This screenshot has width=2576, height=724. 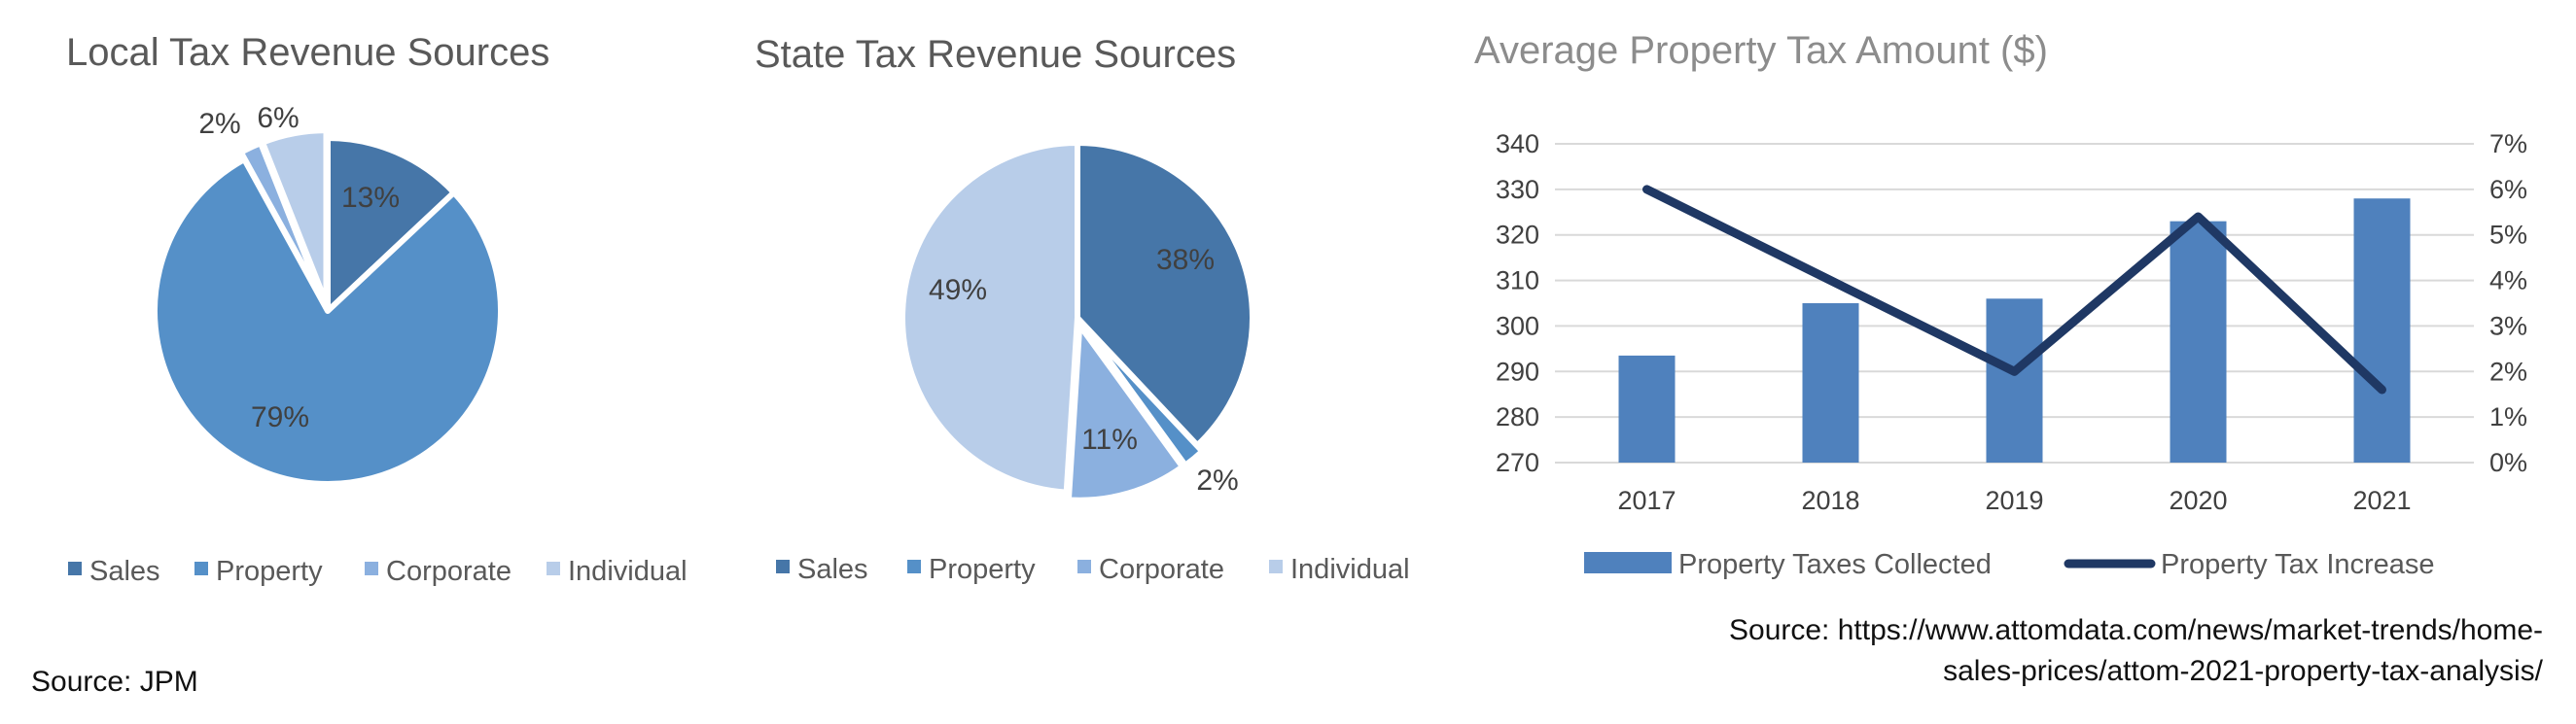 I want to click on state-legend-label-corporate: Corporate, so click(x=1161, y=569).